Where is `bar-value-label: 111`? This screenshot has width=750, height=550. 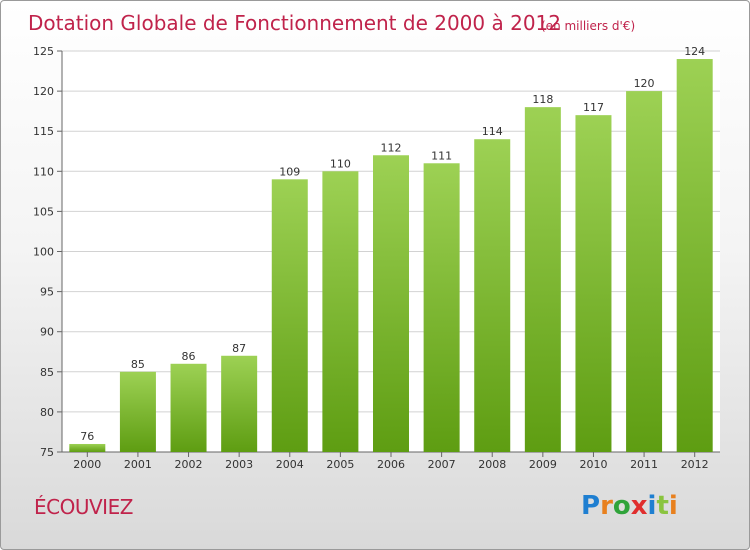 bar-value-label: 111 is located at coordinates (441, 155).